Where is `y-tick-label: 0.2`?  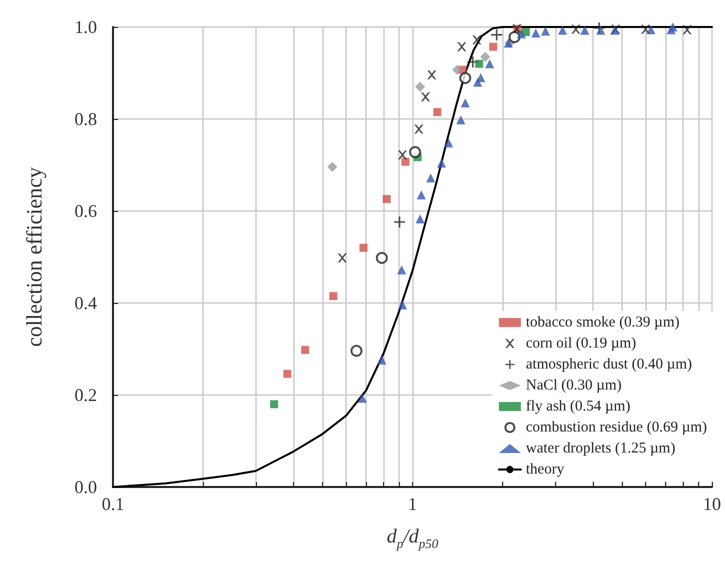
y-tick-label: 0.2 is located at coordinates (85, 395).